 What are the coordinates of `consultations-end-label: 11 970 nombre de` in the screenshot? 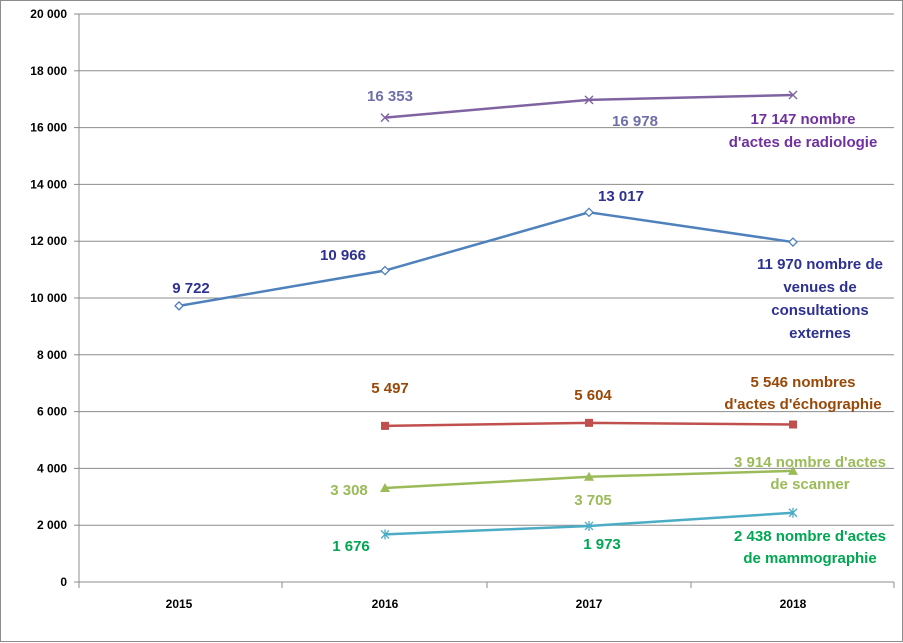 It's located at (820, 264).